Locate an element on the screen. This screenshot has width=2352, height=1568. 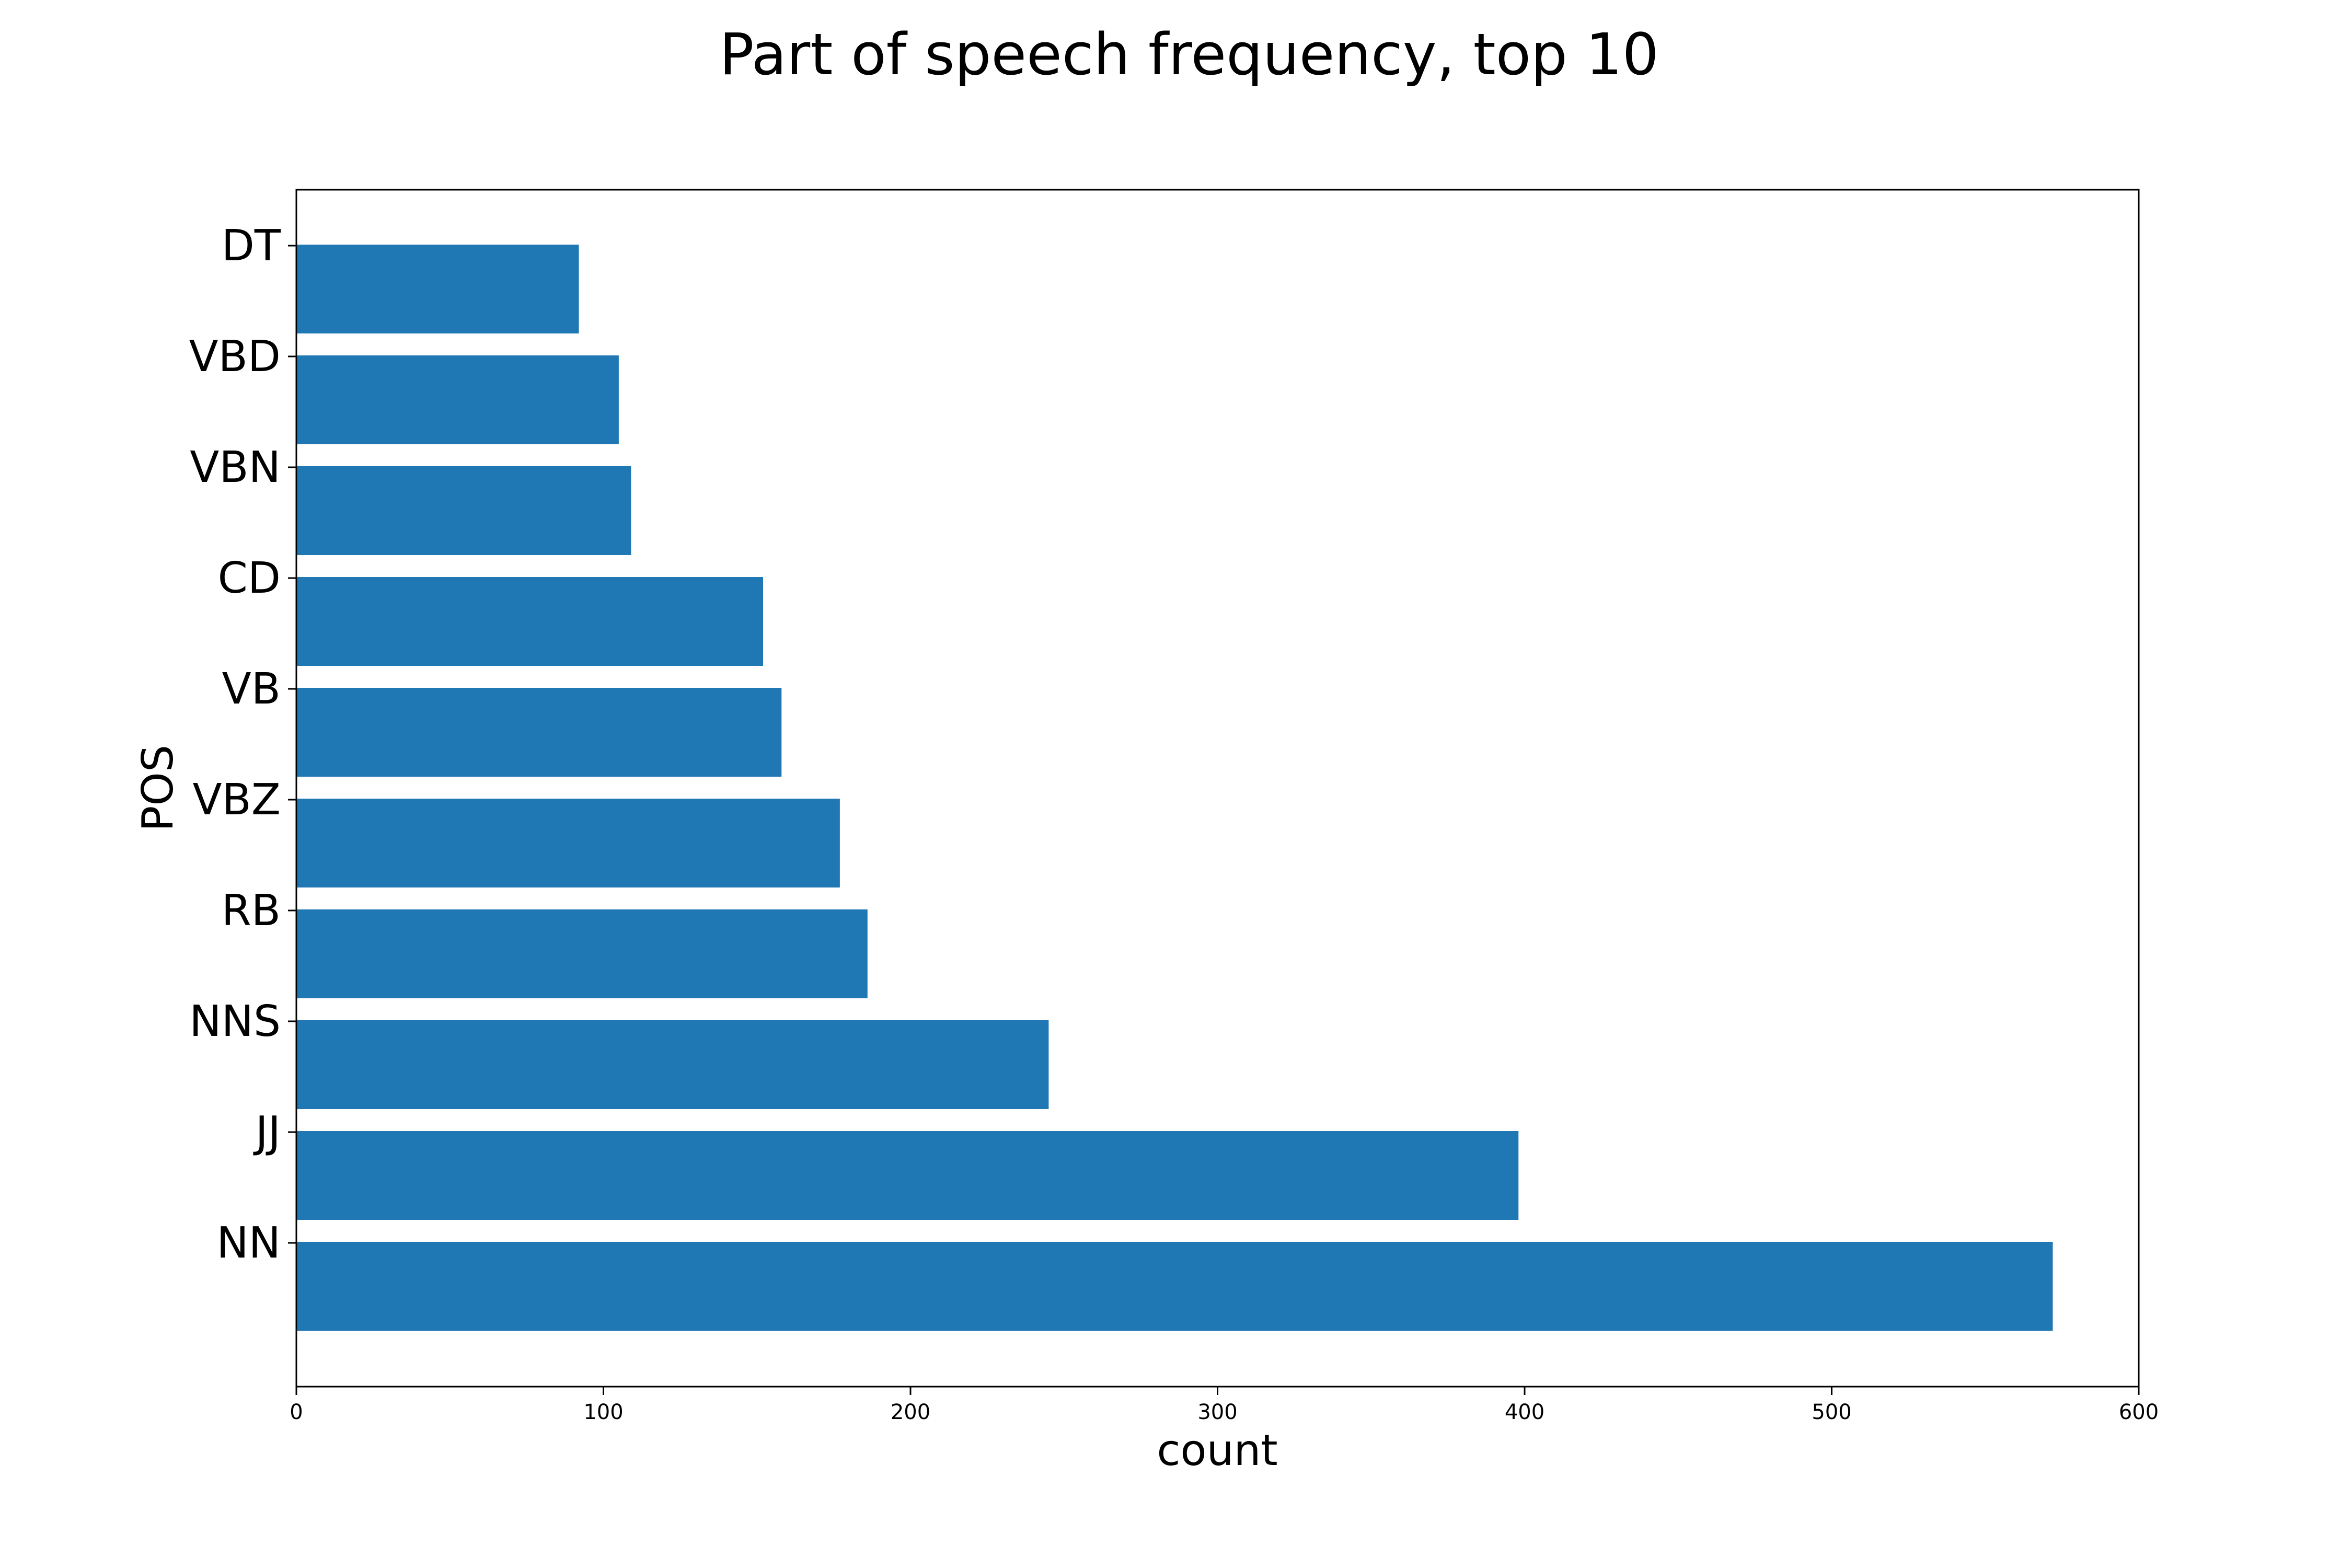
x-tick-label-300: 300 is located at coordinates (1217, 1412).